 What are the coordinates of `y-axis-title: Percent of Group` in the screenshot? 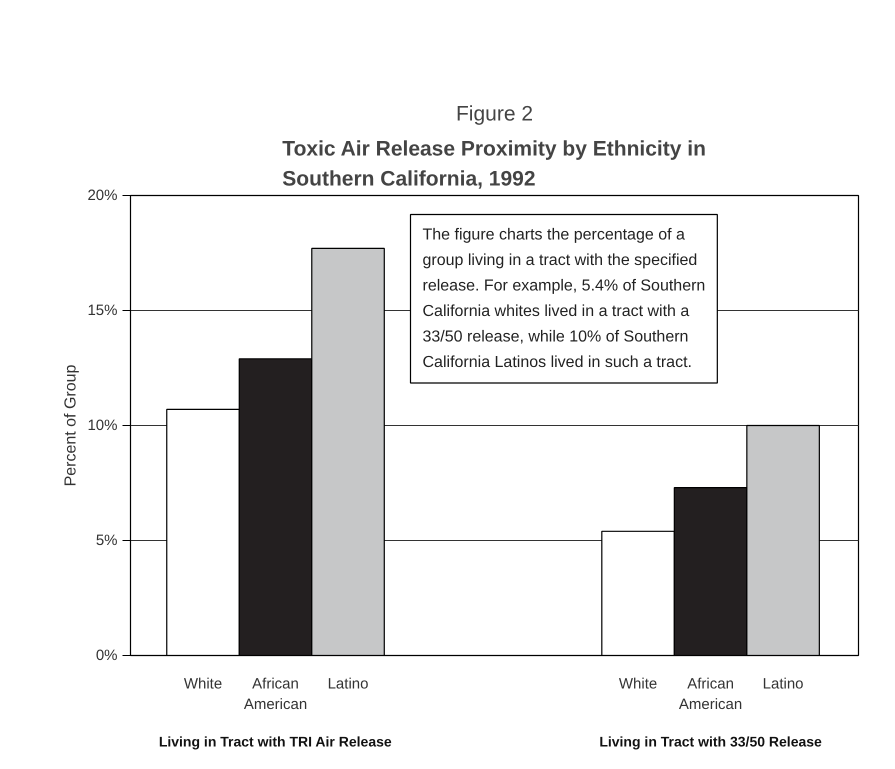 It's located at (71, 425).